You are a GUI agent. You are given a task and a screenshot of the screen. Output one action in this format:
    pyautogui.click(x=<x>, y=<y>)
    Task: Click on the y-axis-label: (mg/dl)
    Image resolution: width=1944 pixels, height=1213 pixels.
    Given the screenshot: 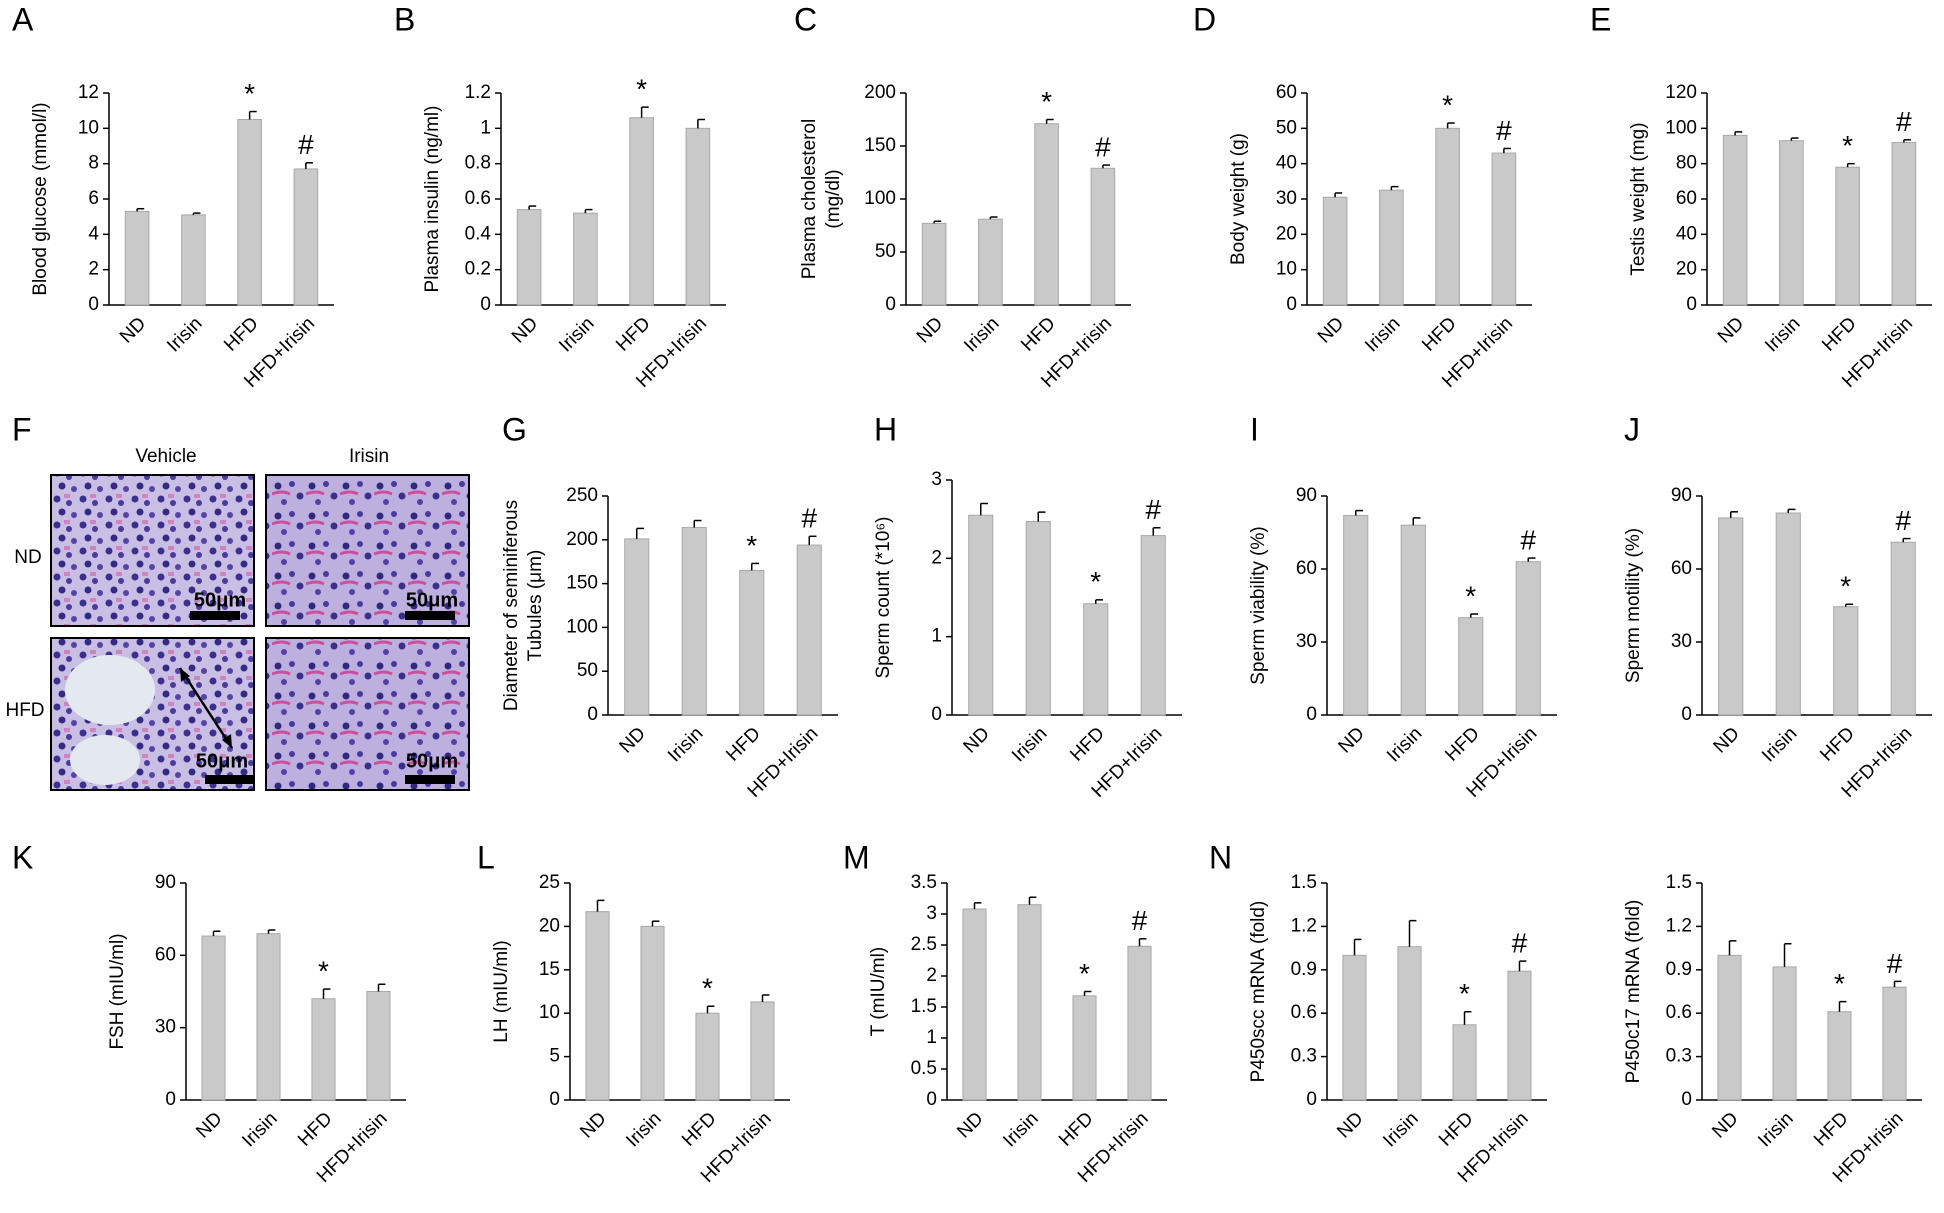 What is the action you would take?
    pyautogui.click(x=833, y=198)
    